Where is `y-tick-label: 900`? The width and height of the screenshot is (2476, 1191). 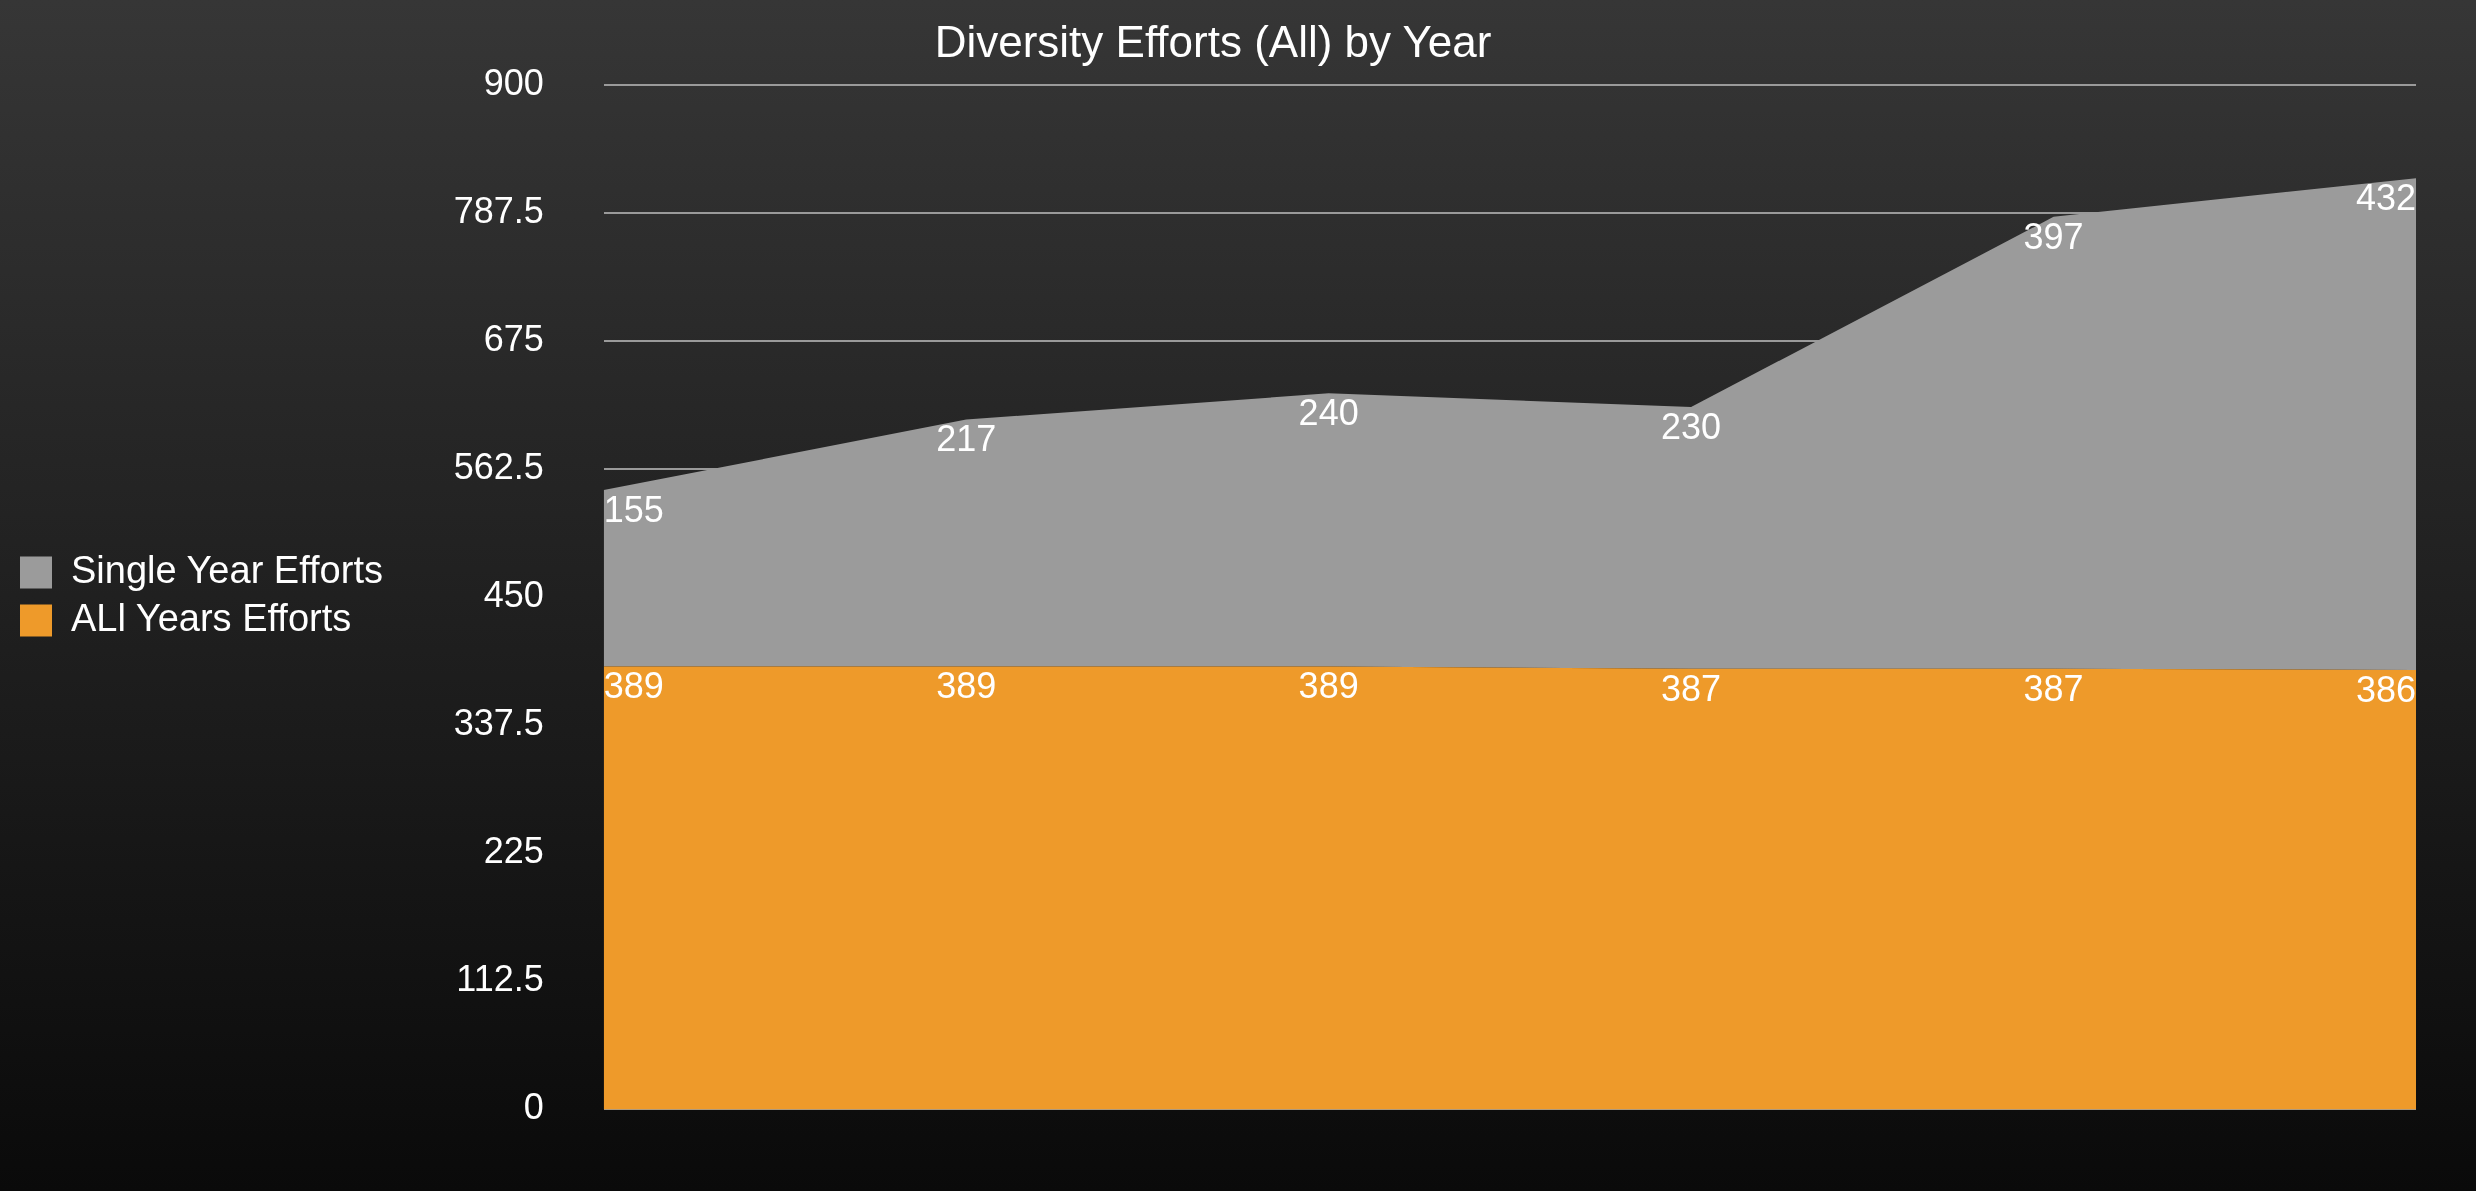 y-tick-label: 900 is located at coordinates (513, 82).